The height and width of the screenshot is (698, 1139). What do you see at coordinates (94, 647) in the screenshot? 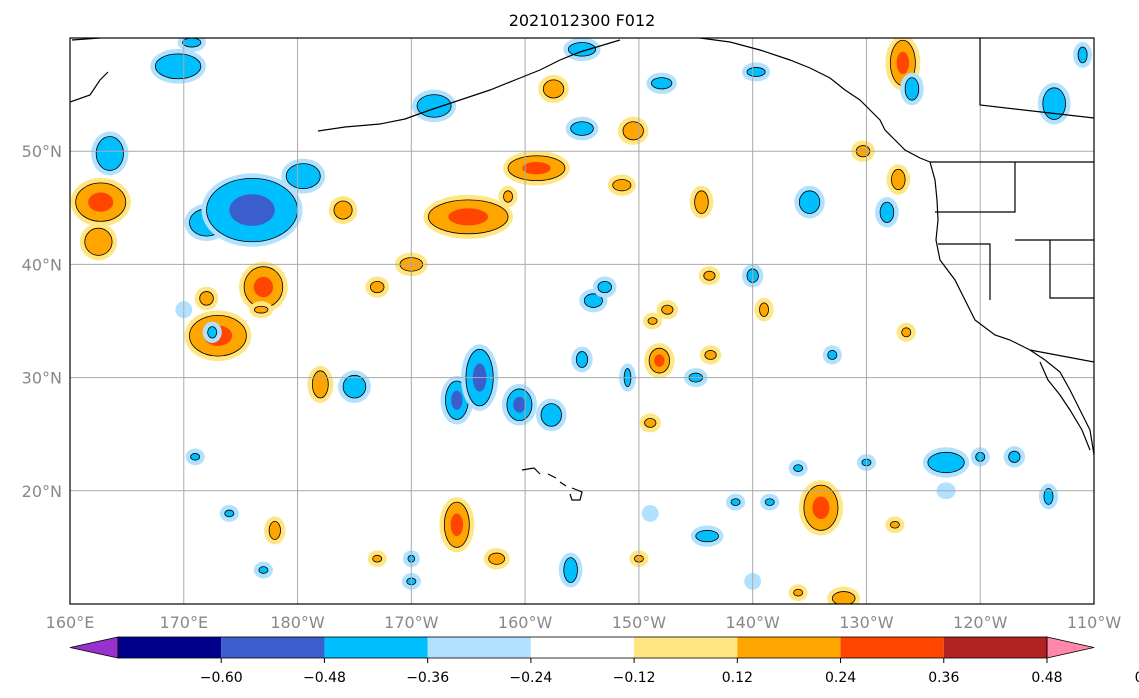
I see `colorbar-extend-min` at bounding box center [94, 647].